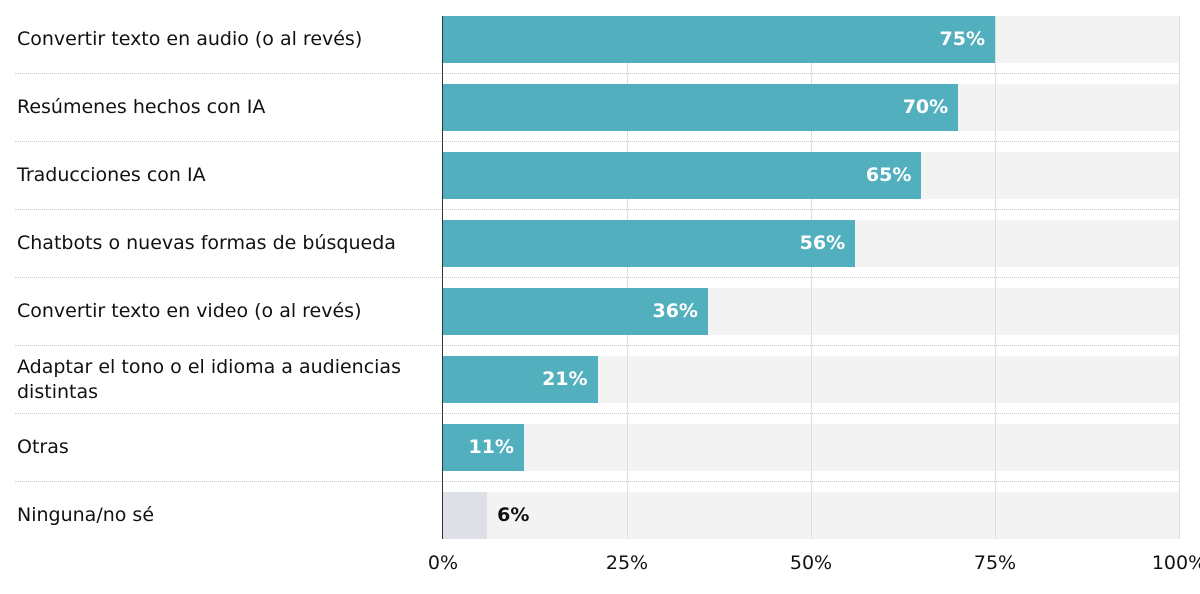  Describe the element at coordinates (111, 175) in the screenshot. I see `category-label: Traducciones con IA` at that location.